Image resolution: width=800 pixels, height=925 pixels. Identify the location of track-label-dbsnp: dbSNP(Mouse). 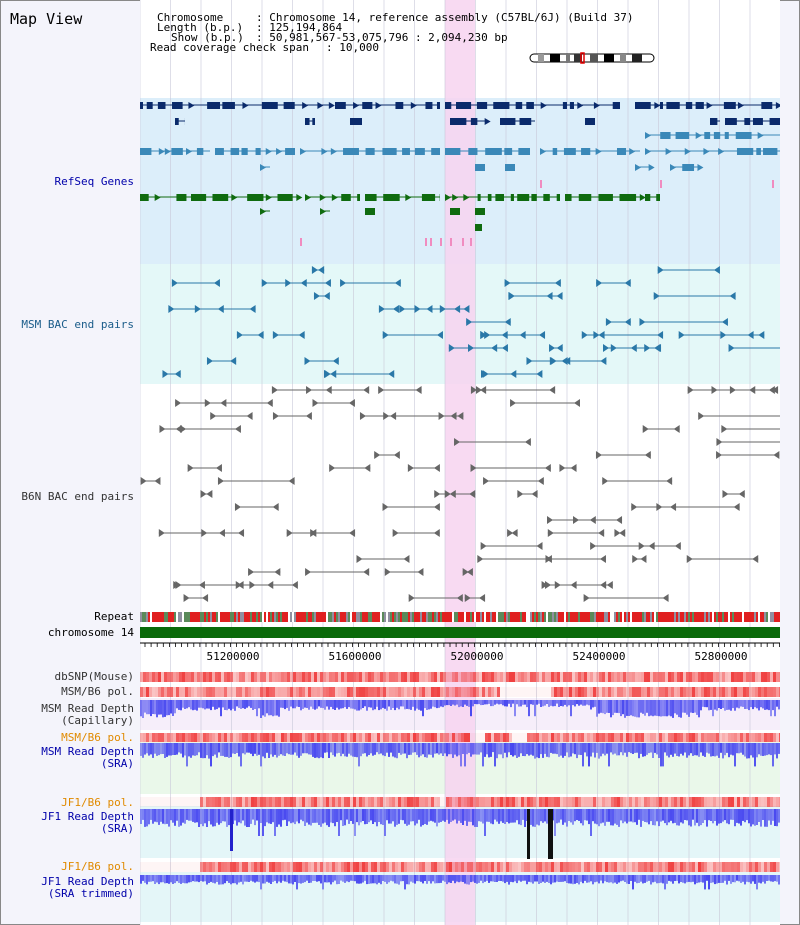
(94, 676).